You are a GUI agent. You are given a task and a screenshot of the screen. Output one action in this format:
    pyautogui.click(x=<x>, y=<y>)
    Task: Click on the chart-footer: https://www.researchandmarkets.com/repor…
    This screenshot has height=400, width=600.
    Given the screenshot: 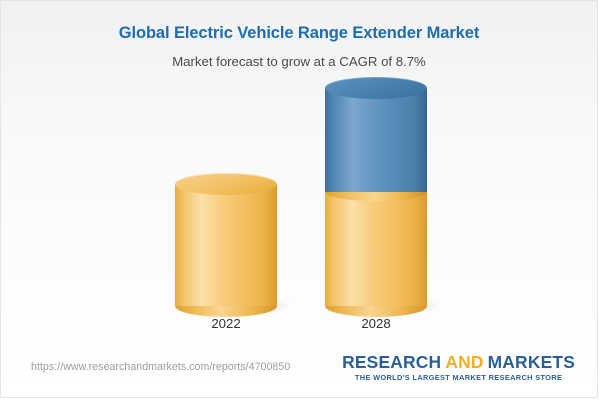 What is the action you would take?
    pyautogui.click(x=299, y=369)
    